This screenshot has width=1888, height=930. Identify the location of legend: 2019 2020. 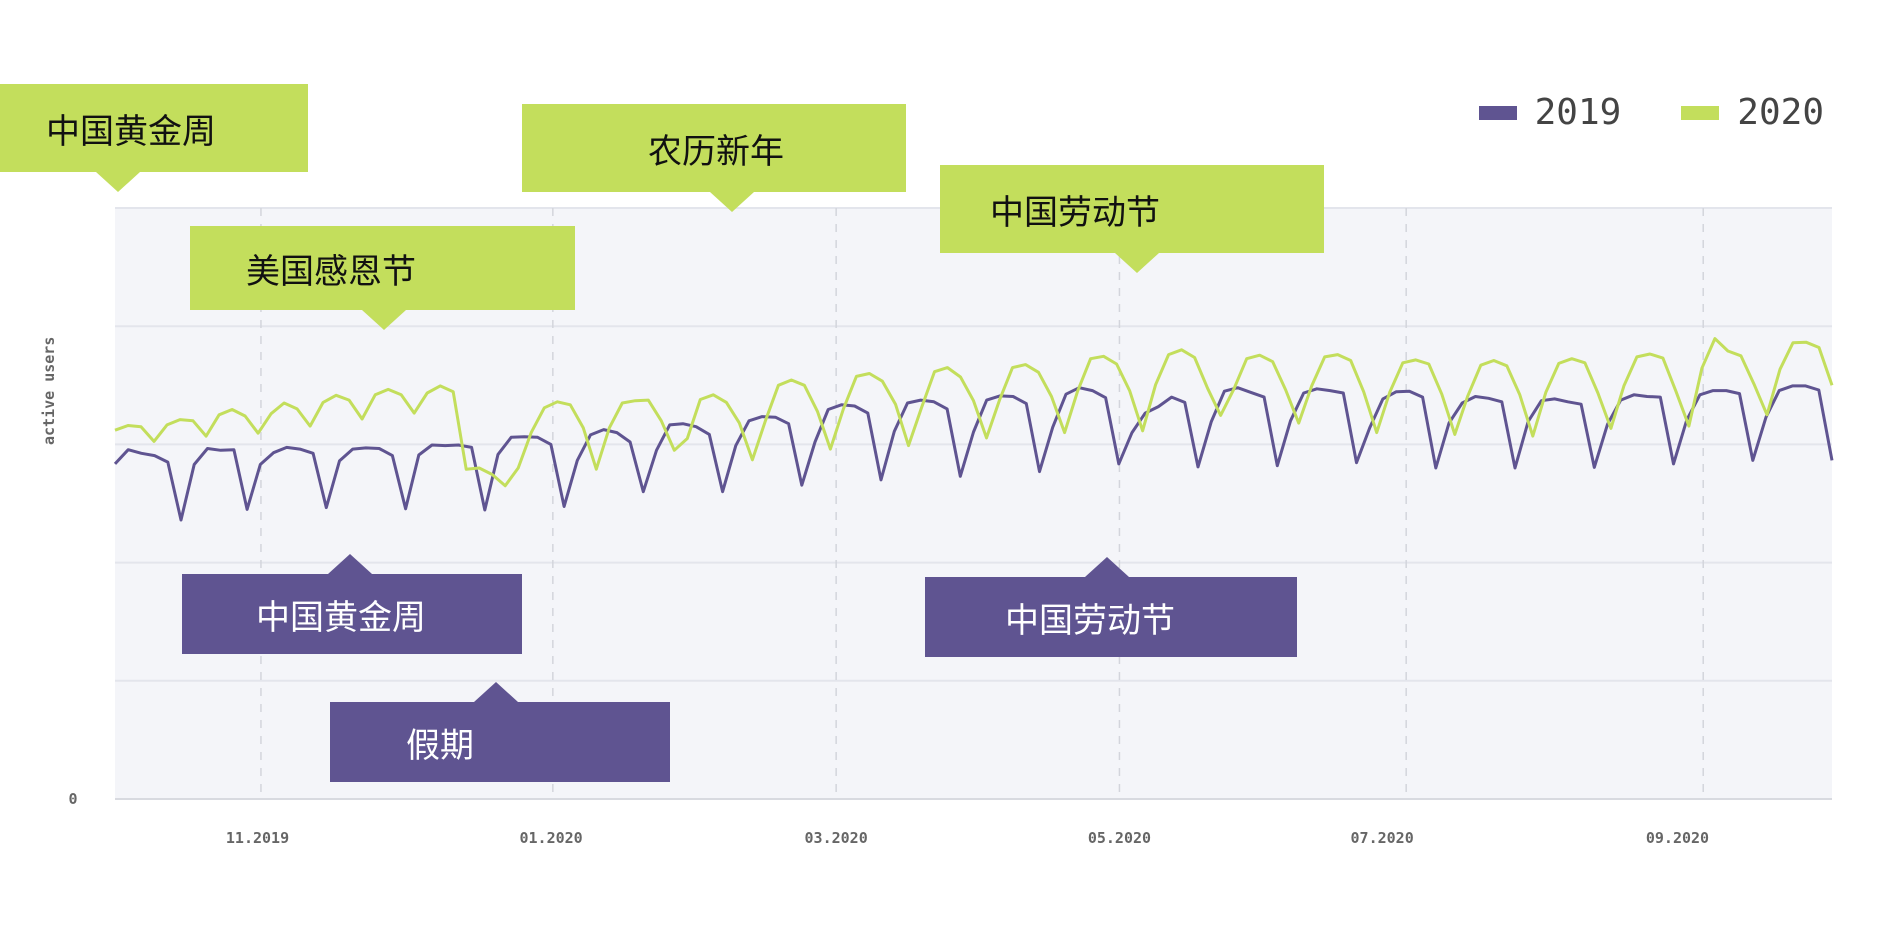
(1621, 112).